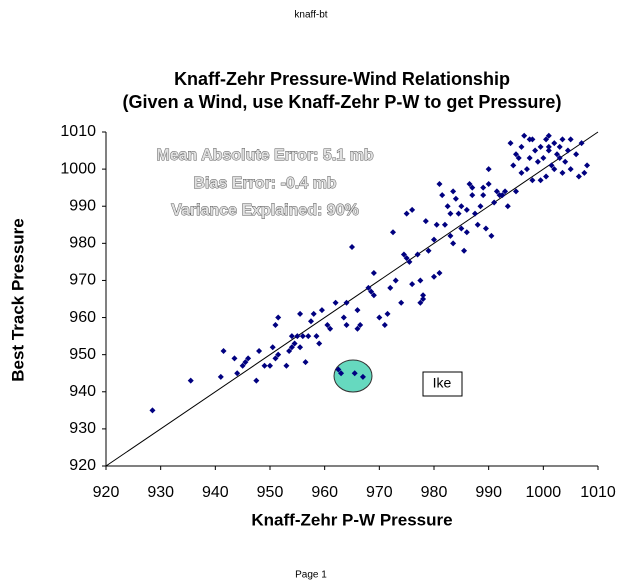 The width and height of the screenshot is (623, 582). I want to click on annotation: Bias Error: -0.4 mb, so click(264, 183).